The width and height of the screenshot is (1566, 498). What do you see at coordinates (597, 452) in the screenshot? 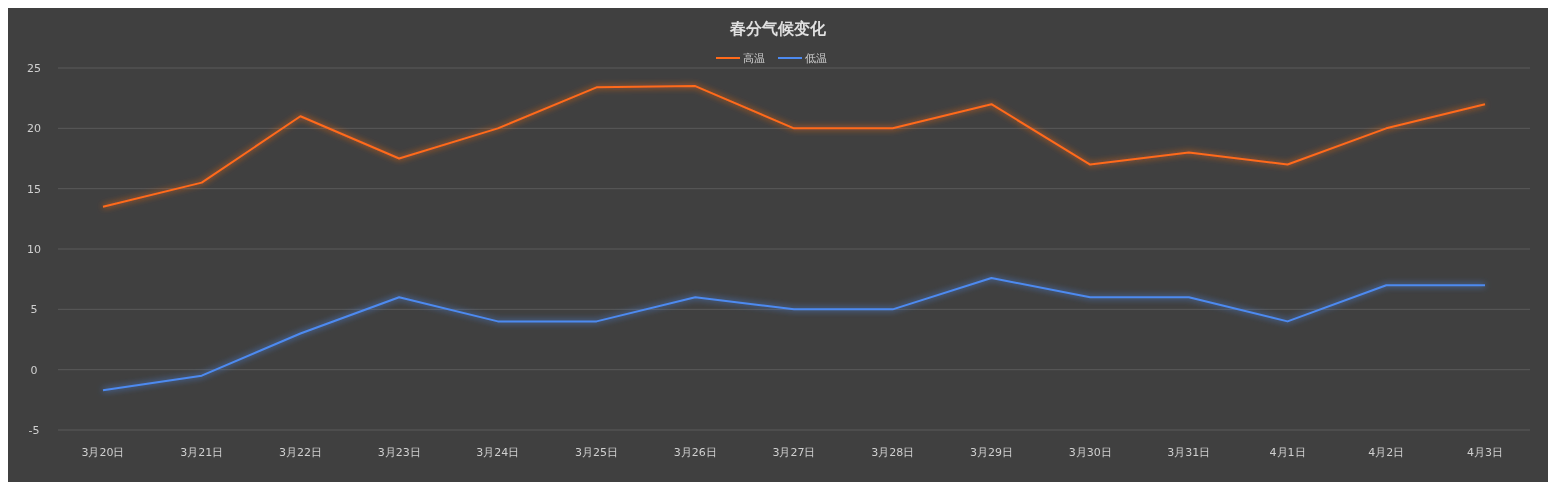
I see `x-tick-label: 3月25日` at bounding box center [597, 452].